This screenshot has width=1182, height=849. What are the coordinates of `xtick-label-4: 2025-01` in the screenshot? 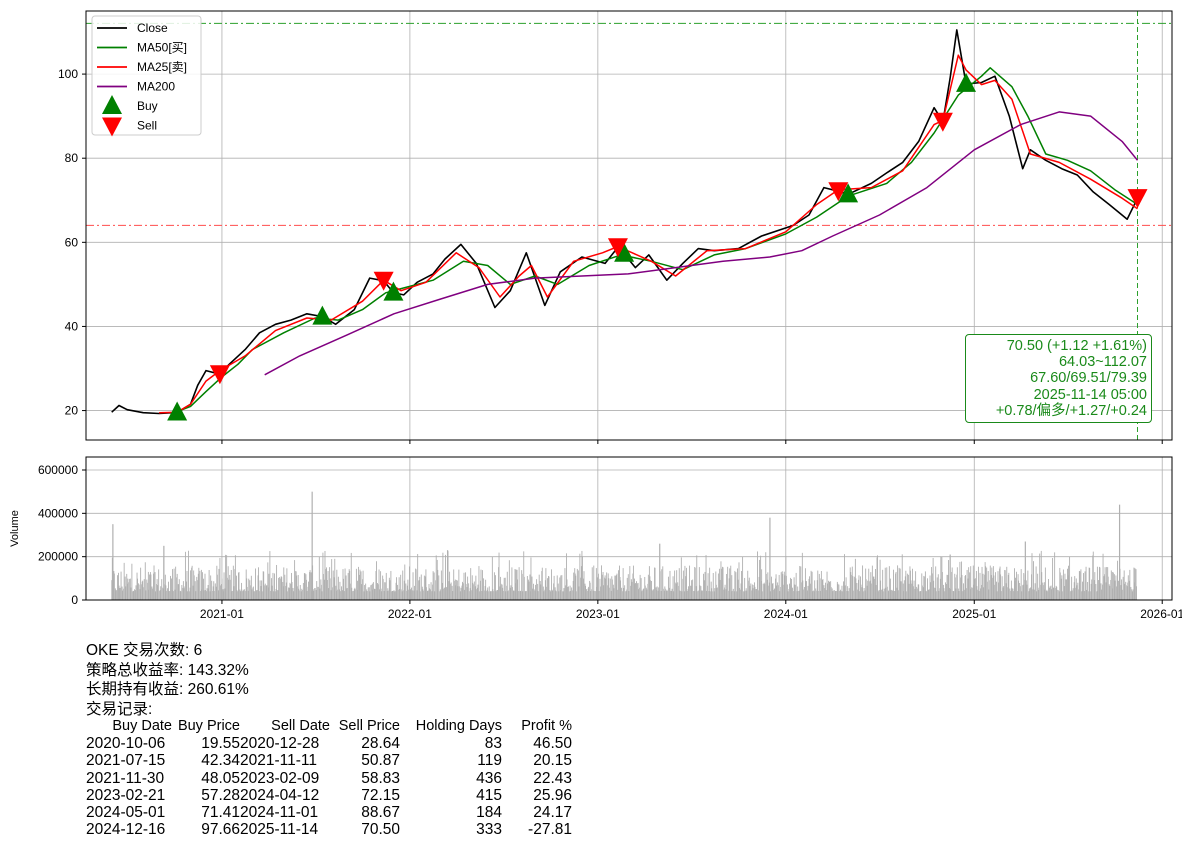 It's located at (974, 614).